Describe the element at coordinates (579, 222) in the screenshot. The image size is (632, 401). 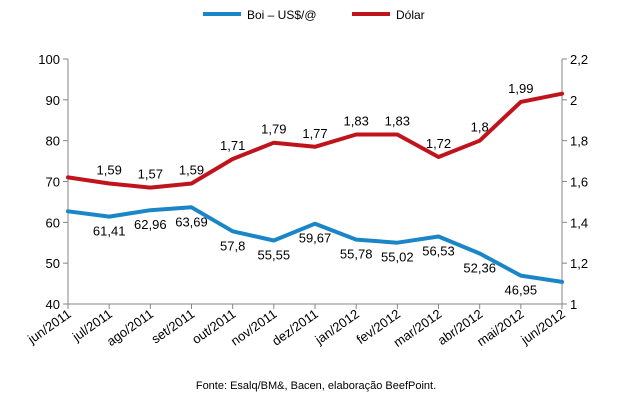
I see `y-right-tick-label: 1,4` at that location.